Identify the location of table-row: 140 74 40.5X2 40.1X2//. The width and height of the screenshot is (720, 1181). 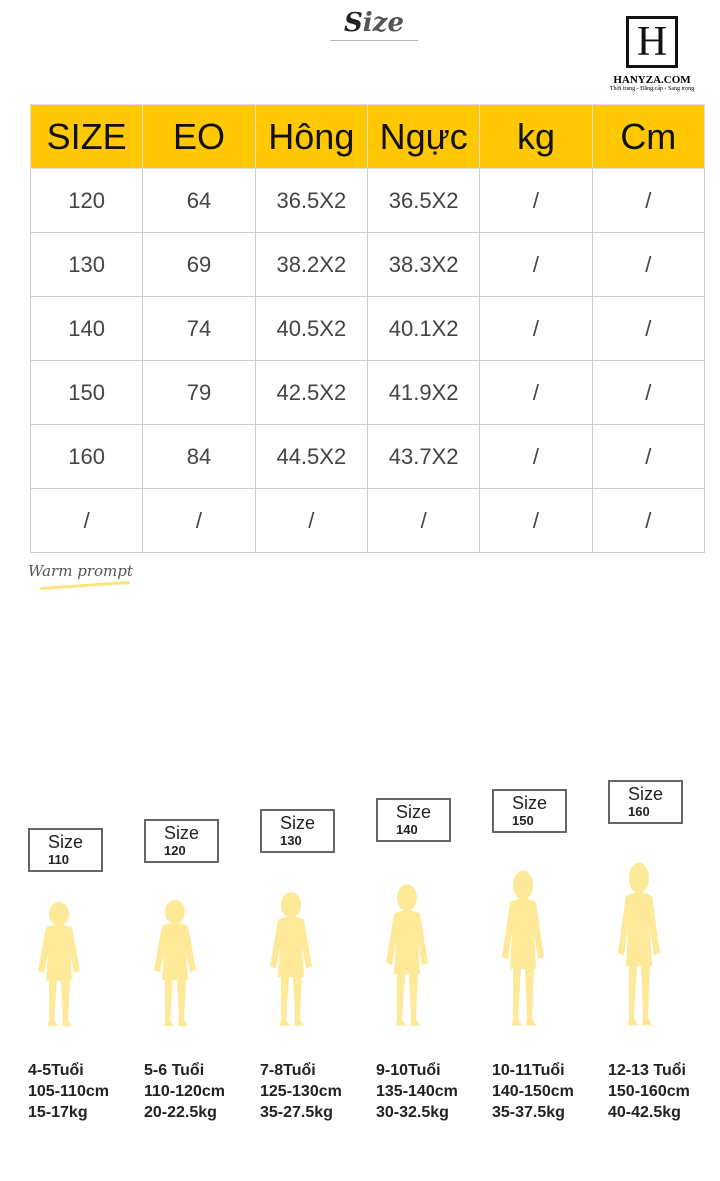
(367, 328).